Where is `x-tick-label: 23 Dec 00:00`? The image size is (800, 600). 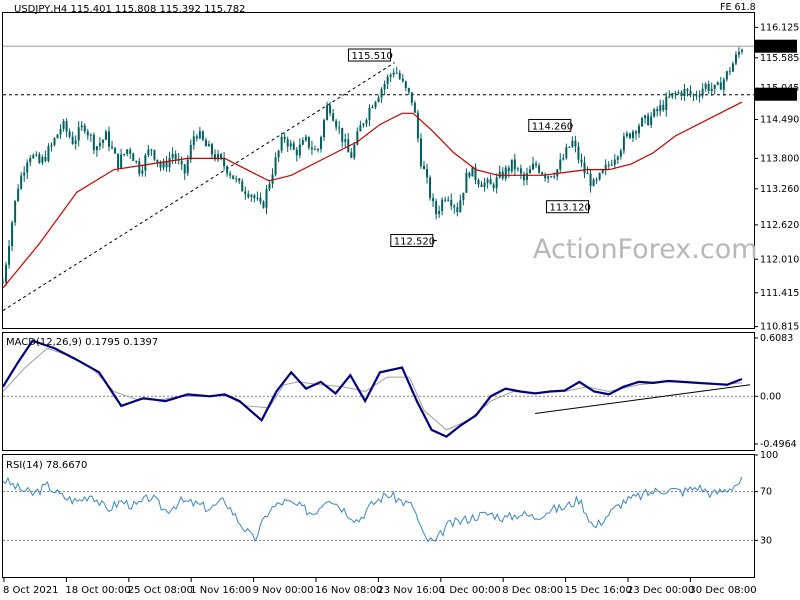
x-tick-label: 23 Dec 00:00 is located at coordinates (660, 590).